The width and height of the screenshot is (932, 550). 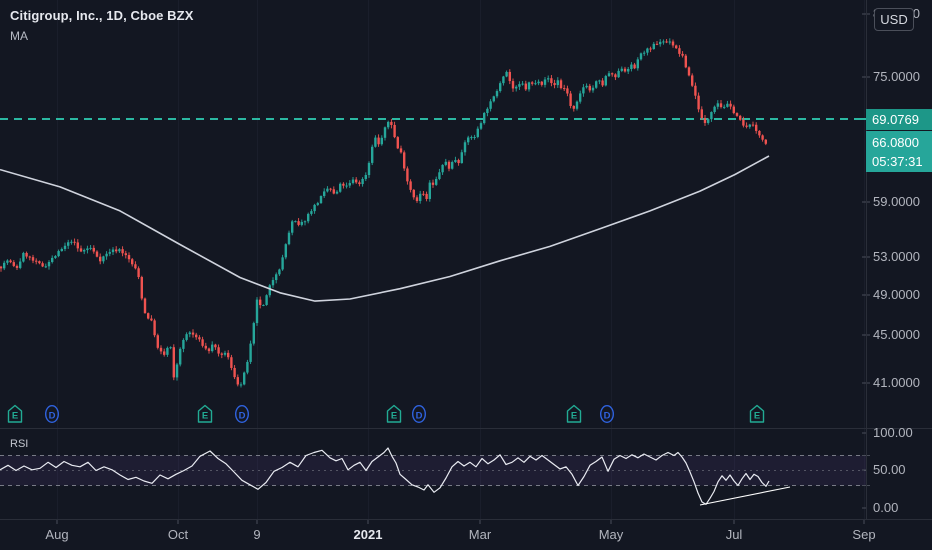 What do you see at coordinates (896, 294) in the screenshot?
I see `price-axis-label: 49.0000` at bounding box center [896, 294].